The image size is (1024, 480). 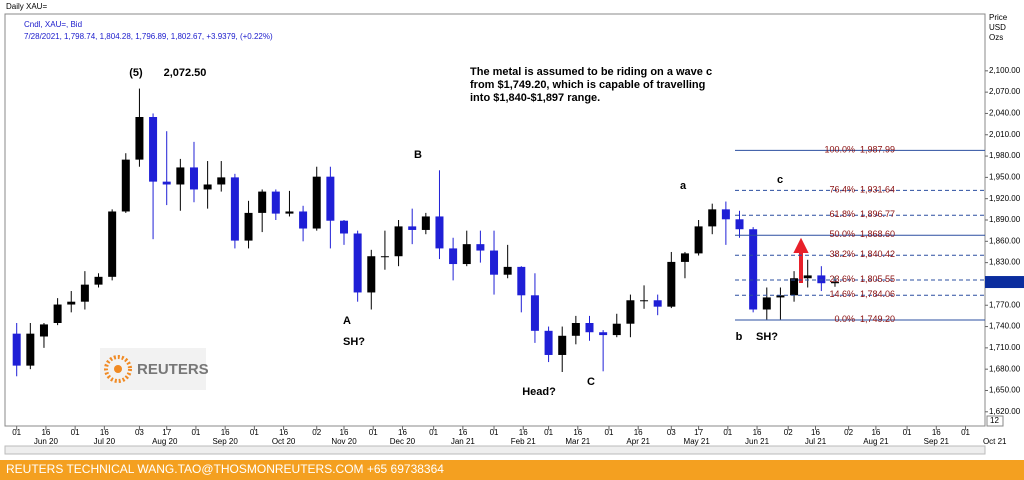 I want to click on axis-page-box, so click(x=995, y=421).